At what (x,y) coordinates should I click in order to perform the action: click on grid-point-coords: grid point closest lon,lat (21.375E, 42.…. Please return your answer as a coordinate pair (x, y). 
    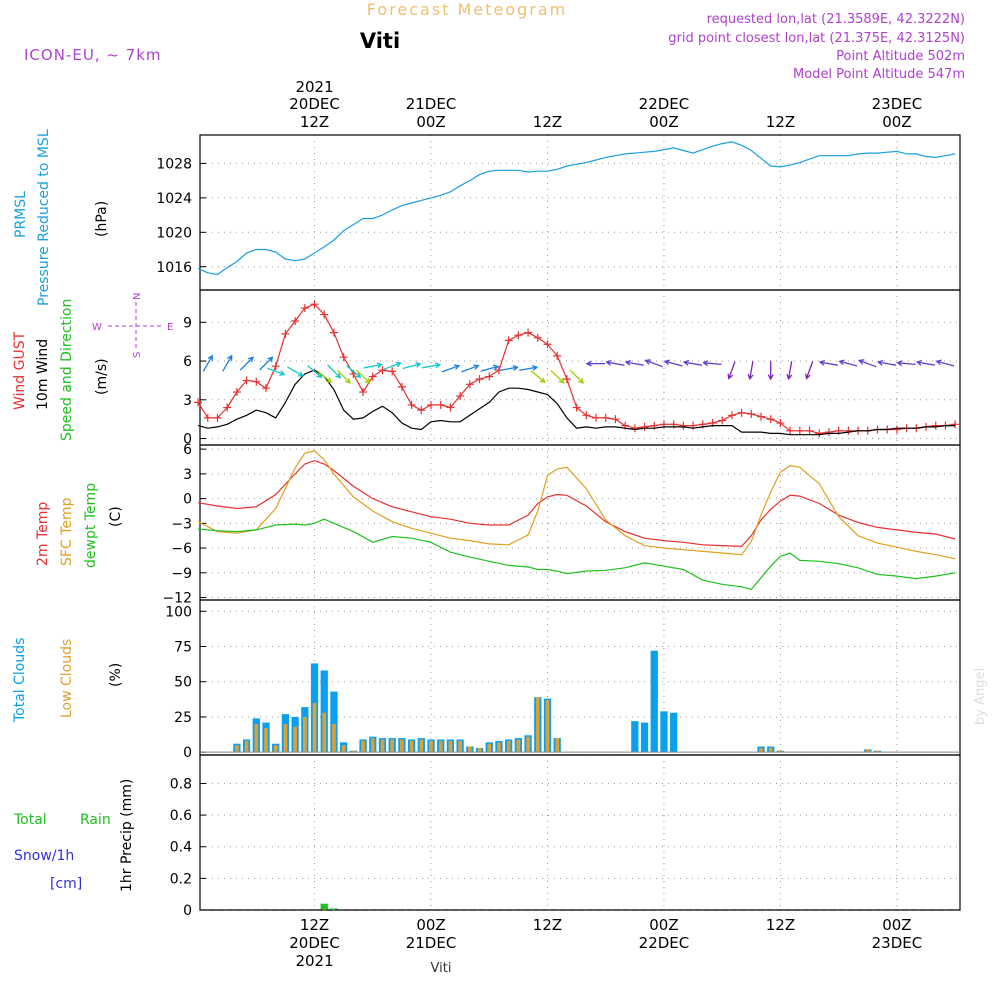
    Looking at the image, I should click on (816, 38).